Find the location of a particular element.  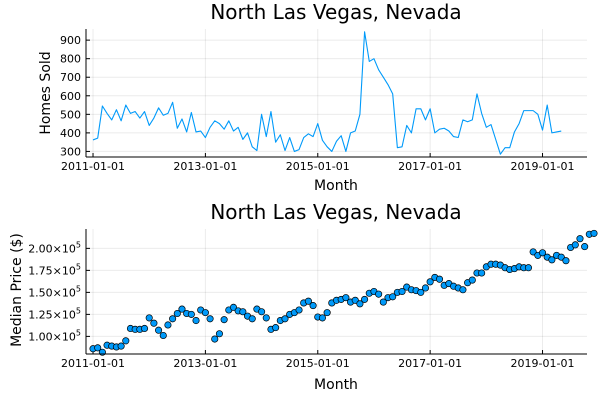

median-price-ytick-label: 1.25×10⁵ is located at coordinates (54, 313).